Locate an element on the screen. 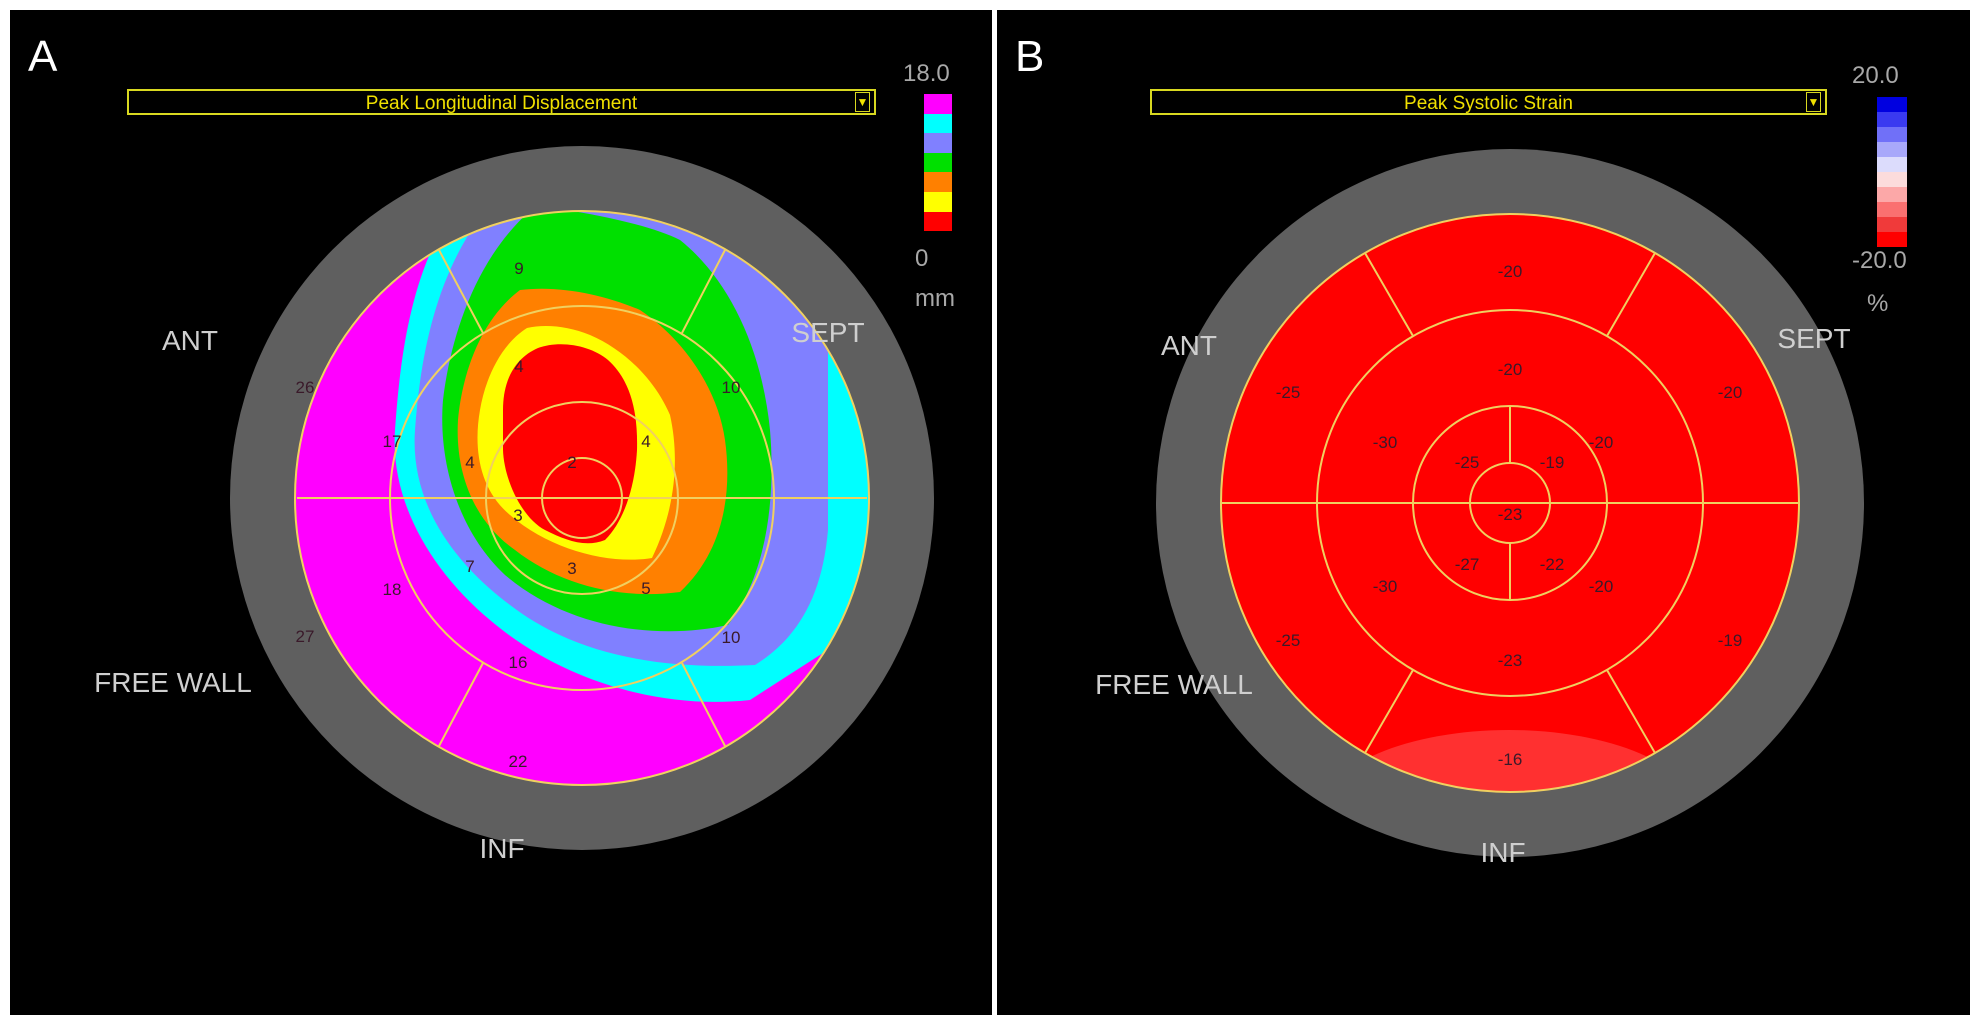 This screenshot has width=1980, height=1025. scale-a-unit: mm is located at coordinates (935, 298).